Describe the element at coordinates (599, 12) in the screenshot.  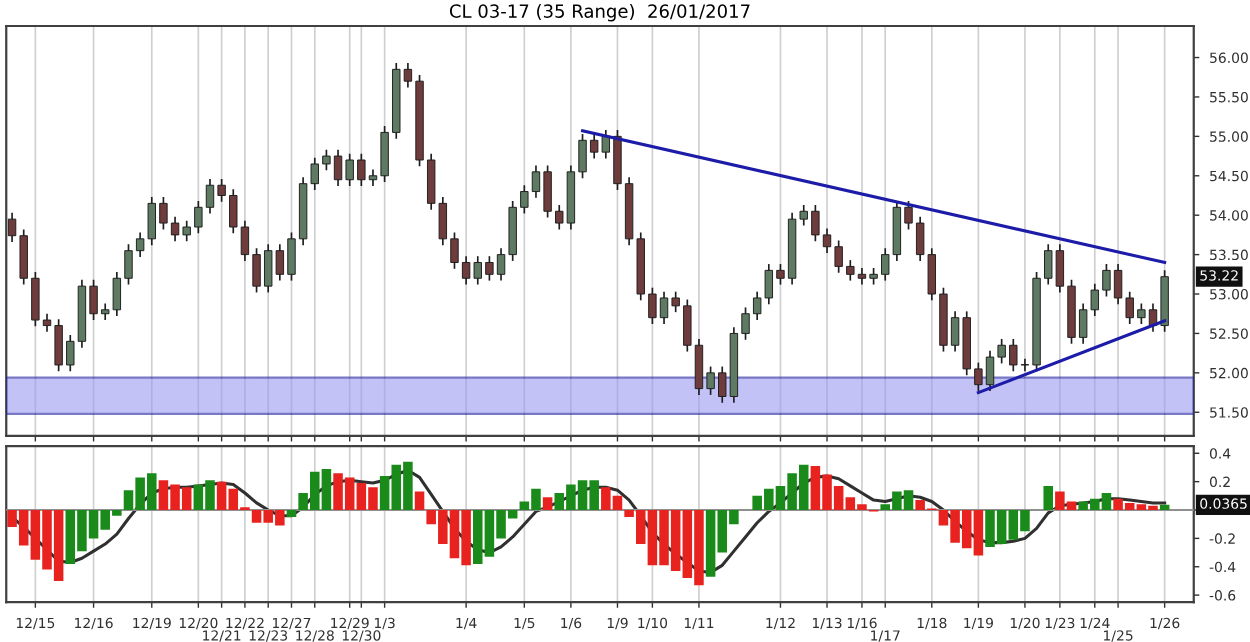
I see `chart-title: CL 03-17 (35 Range) 26/01/2017` at that location.